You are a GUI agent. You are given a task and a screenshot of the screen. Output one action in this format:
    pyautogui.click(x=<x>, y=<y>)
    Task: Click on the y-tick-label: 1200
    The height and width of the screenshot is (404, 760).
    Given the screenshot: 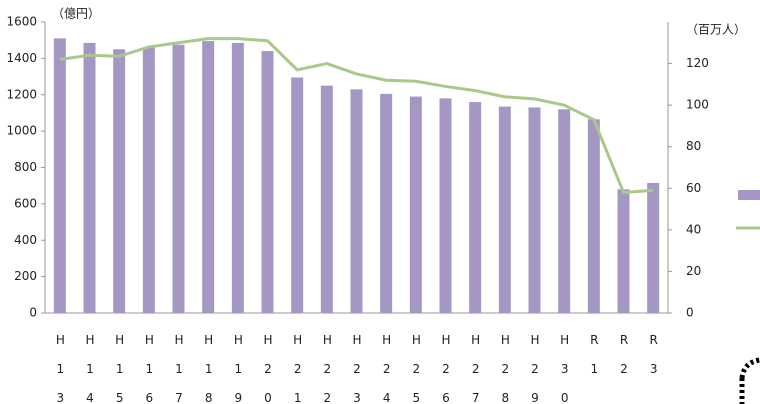 What is the action you would take?
    pyautogui.click(x=21, y=94)
    